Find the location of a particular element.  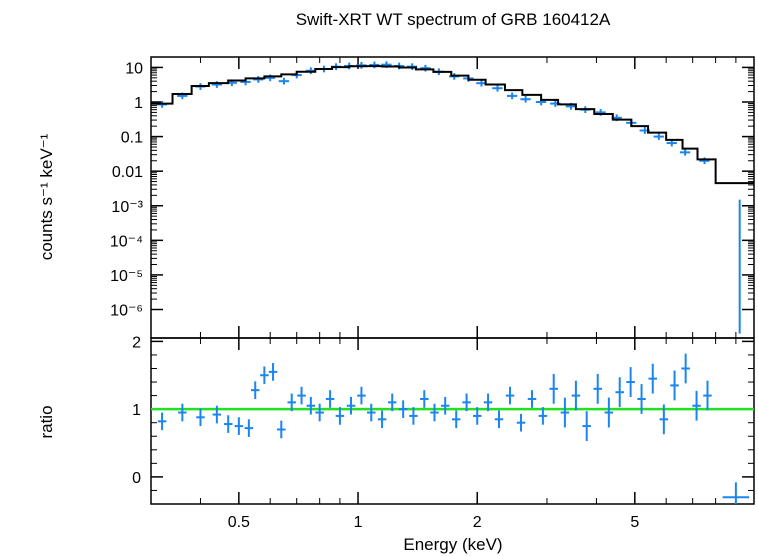

spectrum-y-tick-label: 10⁻³ is located at coordinates (127, 207).